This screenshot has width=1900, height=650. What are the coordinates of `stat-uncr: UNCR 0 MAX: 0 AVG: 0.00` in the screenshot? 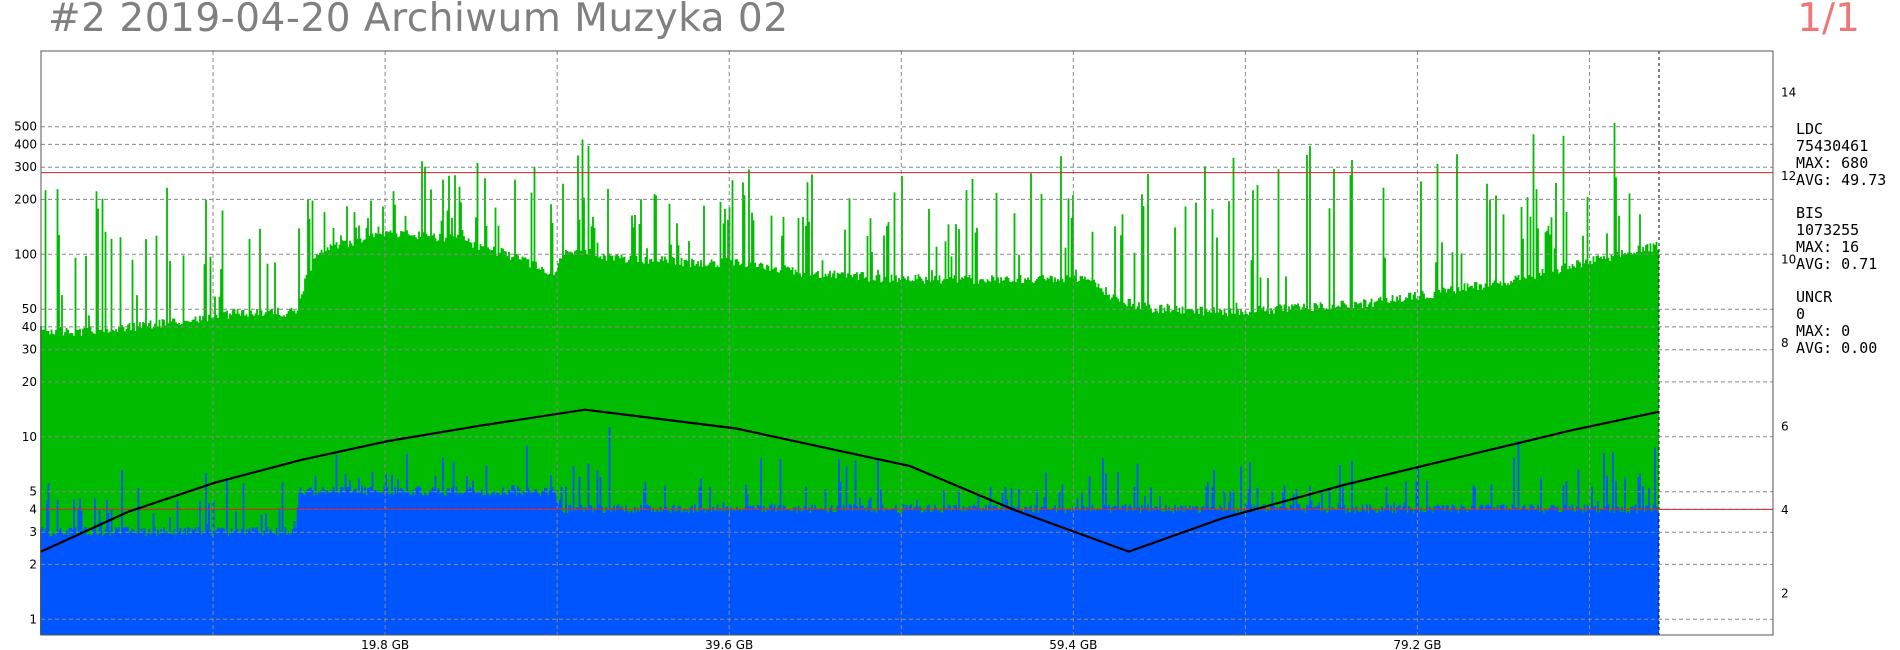 It's located at (1841, 323).